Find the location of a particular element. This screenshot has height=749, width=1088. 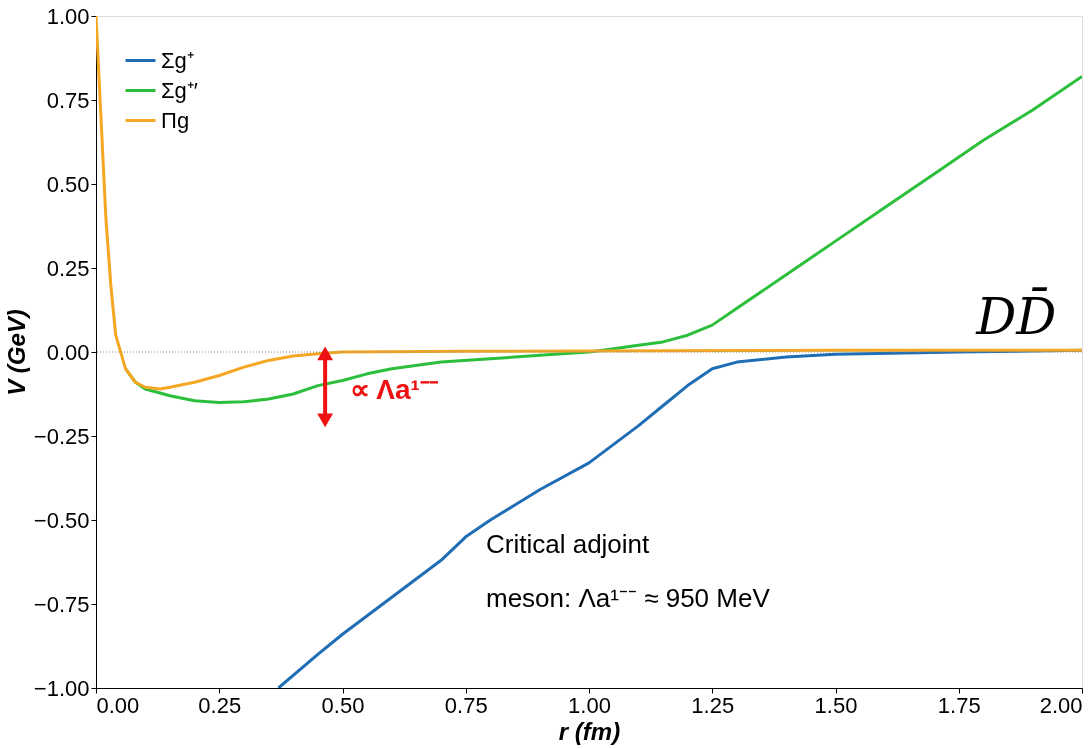

annotation: meson: Λa¹⁻⁻ ≈ 950 MeV is located at coordinates (628, 597).